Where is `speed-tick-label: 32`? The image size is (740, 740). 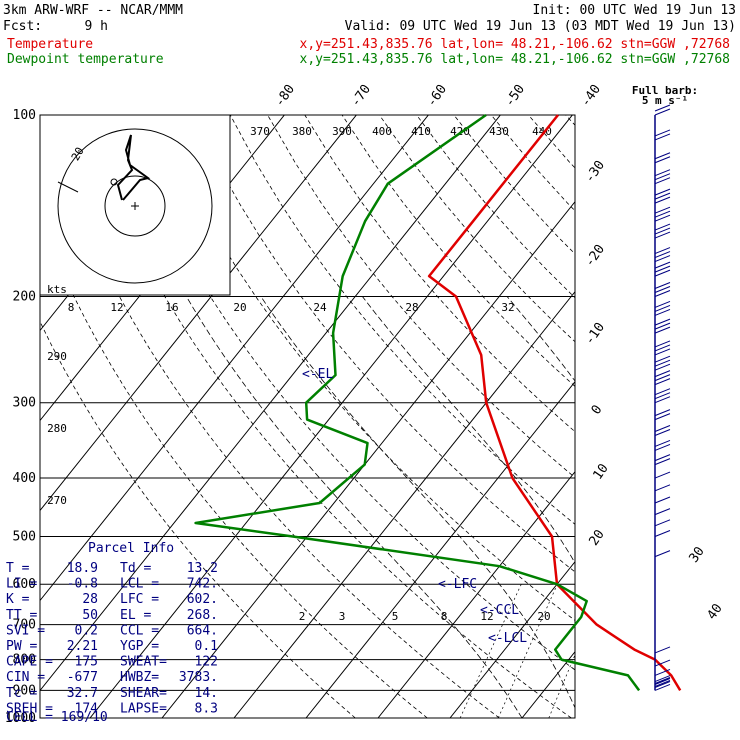
speed-tick-label: 32 is located at coordinates (507, 307).